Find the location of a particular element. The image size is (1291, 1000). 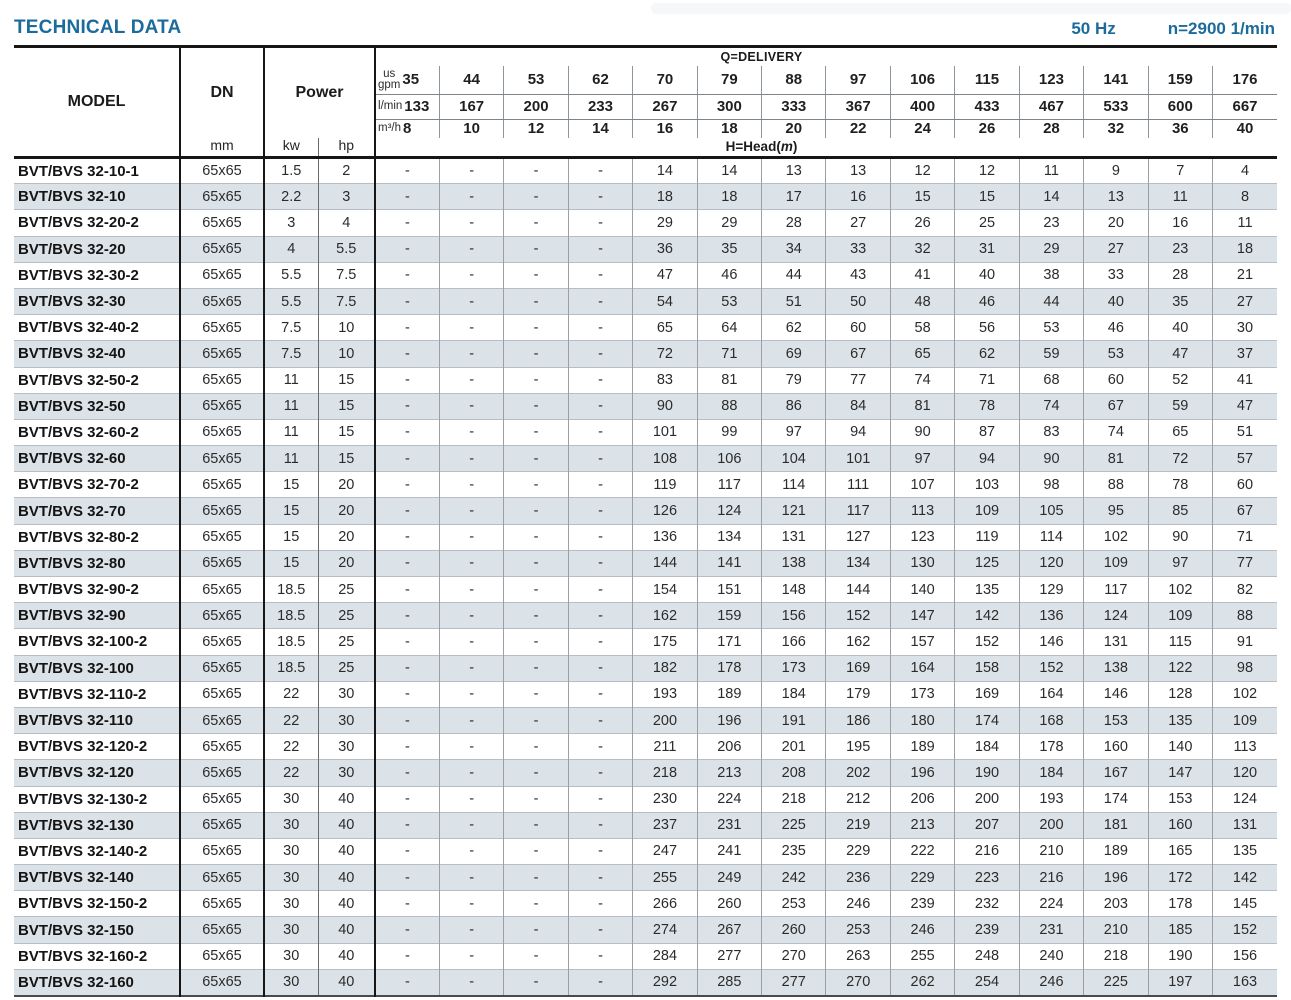

head-value-cell: 74 is located at coordinates (1116, 432).